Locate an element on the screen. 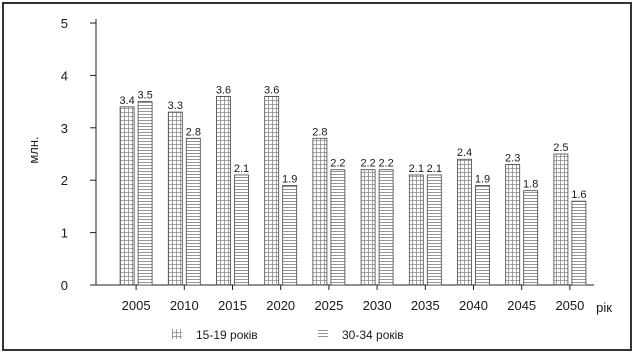 Image resolution: width=635 pixels, height=354 pixels. x-tick-label: 2005 is located at coordinates (136, 305).